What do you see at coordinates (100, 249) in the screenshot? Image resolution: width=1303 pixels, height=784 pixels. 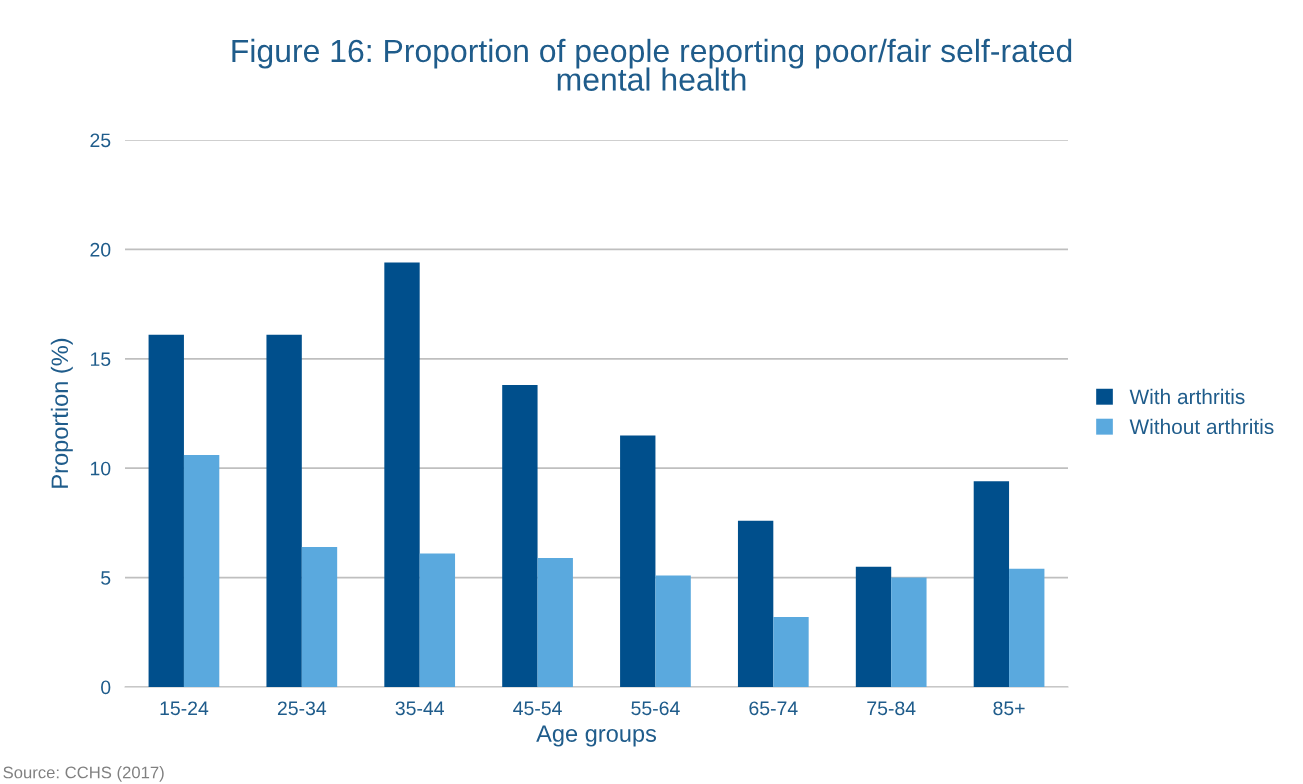 I see `y-tick-label: 20` at bounding box center [100, 249].